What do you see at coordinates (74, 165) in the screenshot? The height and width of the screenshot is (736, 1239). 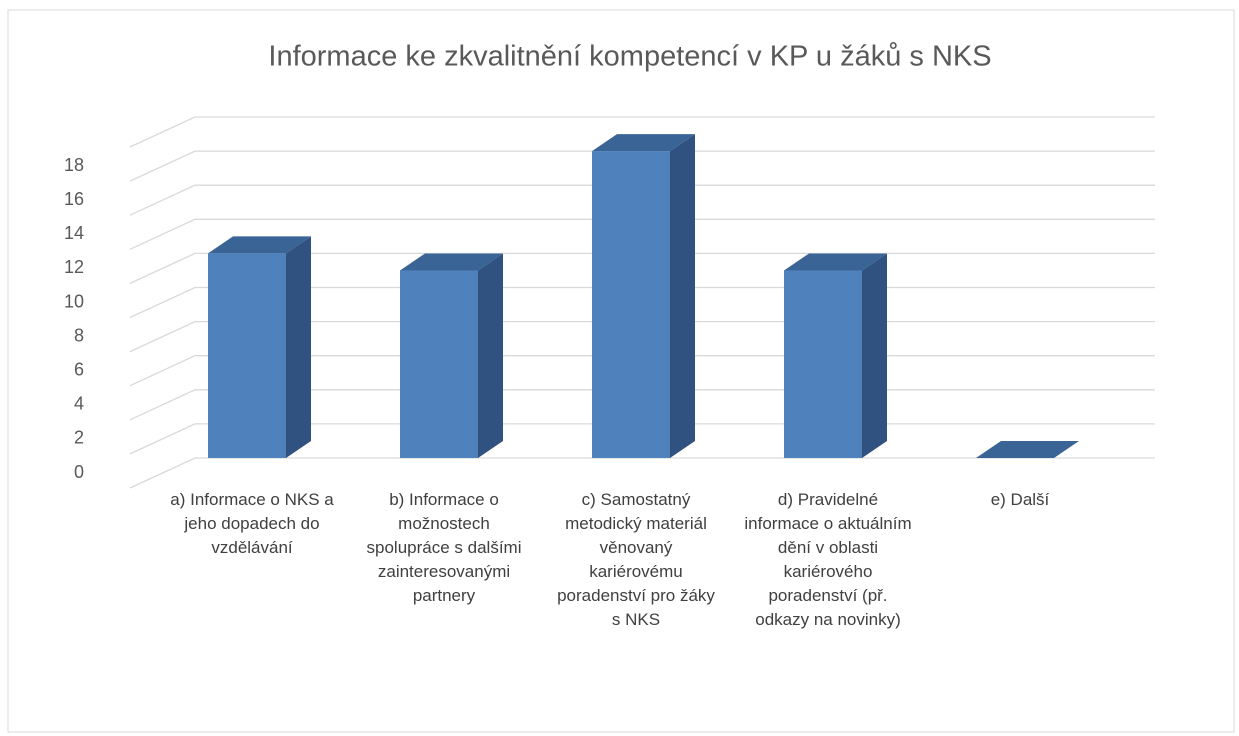 I see `y-tick-label: 18` at bounding box center [74, 165].